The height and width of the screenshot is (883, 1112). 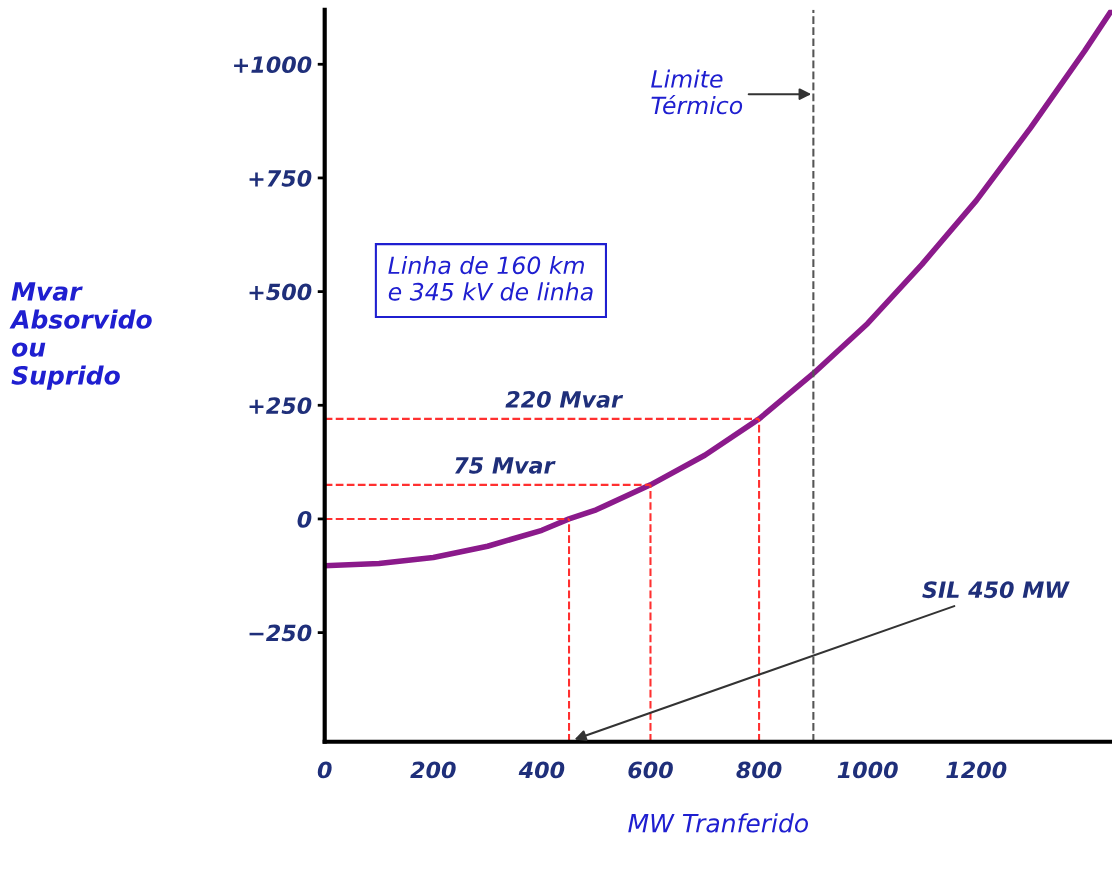 I want to click on x-tick-label: 800, so click(x=759, y=770).